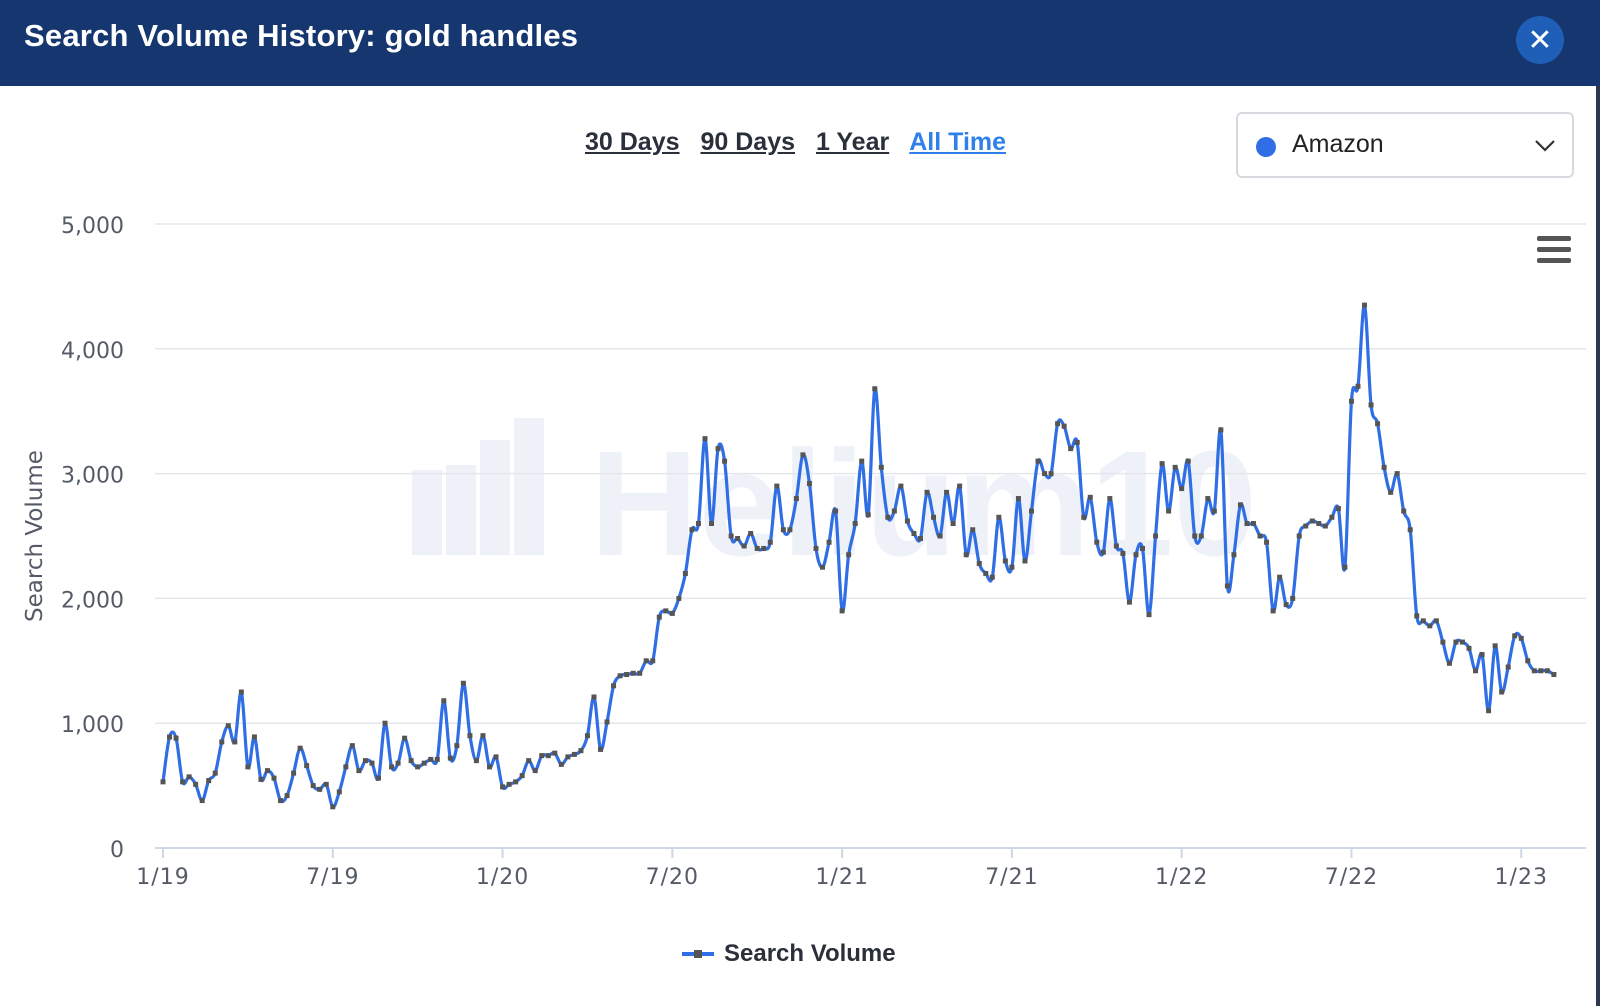 This screenshot has height=1006, width=1600. What do you see at coordinates (1545, 146) in the screenshot?
I see `chevron-down-icon` at bounding box center [1545, 146].